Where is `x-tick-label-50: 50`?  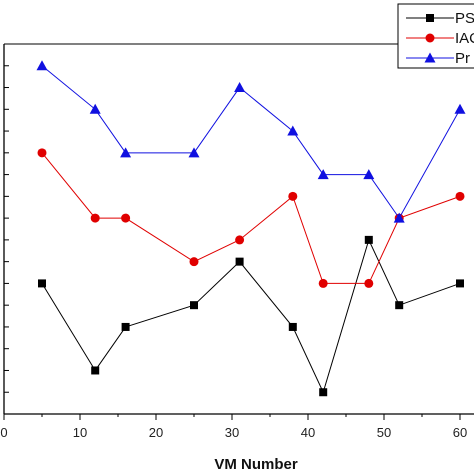
x-tick-label-50: 50 is located at coordinates (384, 432).